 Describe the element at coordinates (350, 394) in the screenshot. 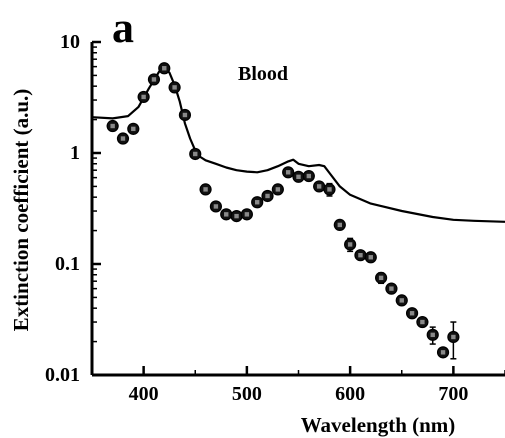

I see `x-tick-label: 600` at that location.